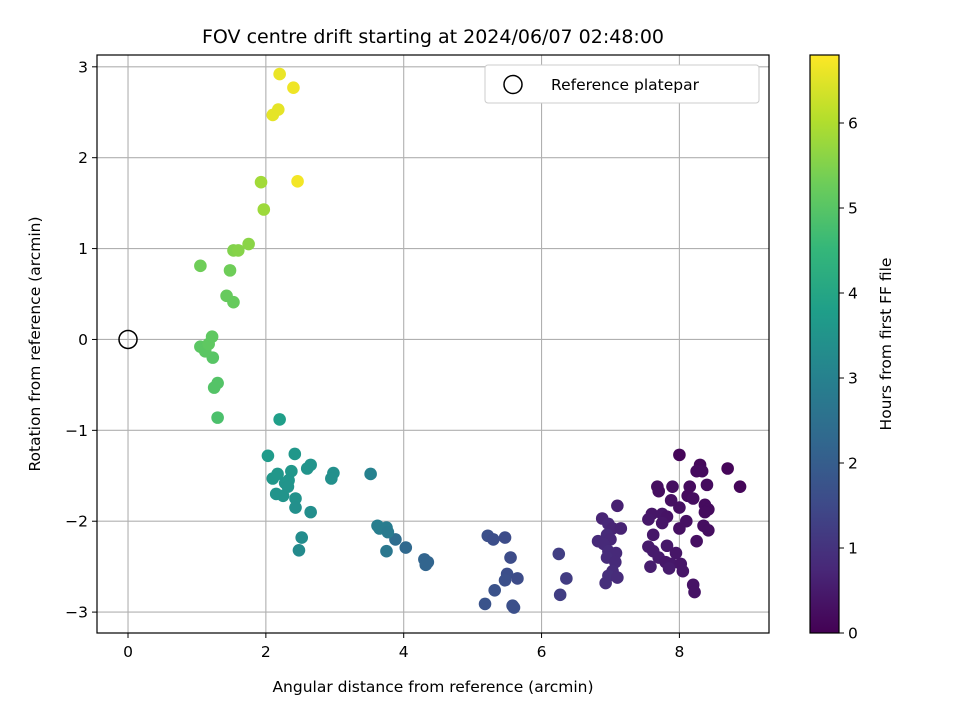 This screenshot has width=960, height=720. I want to click on colorbar-gradient, so click(824, 344).